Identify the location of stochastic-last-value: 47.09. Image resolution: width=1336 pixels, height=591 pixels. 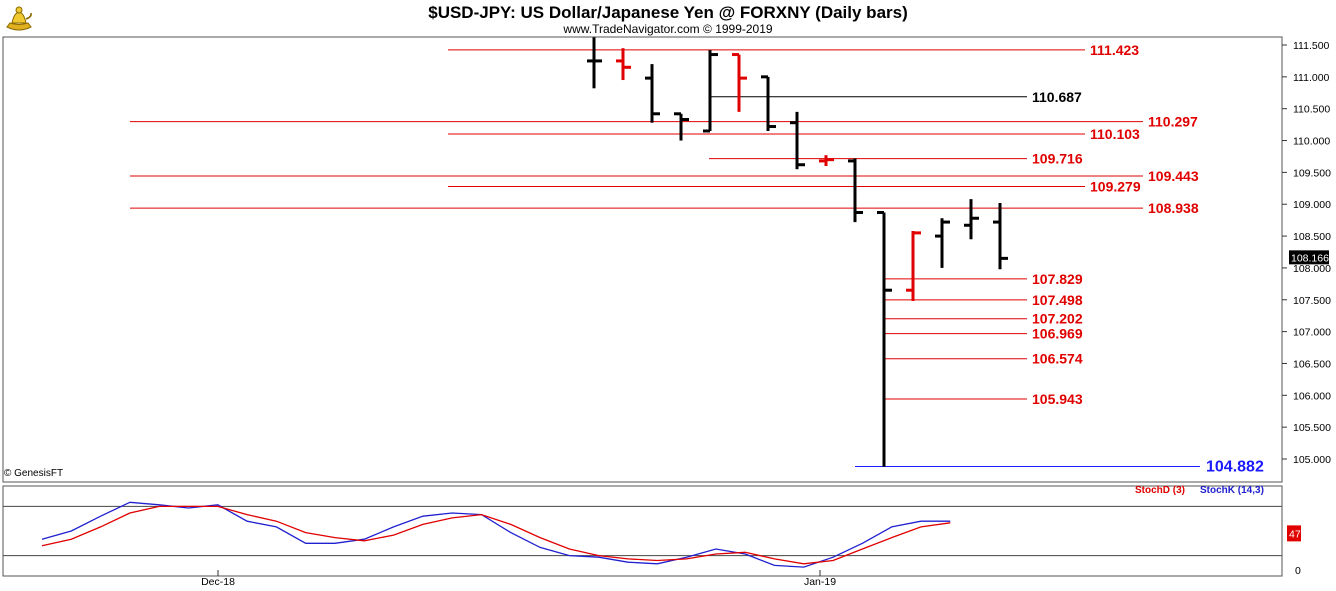
(1302, 534).